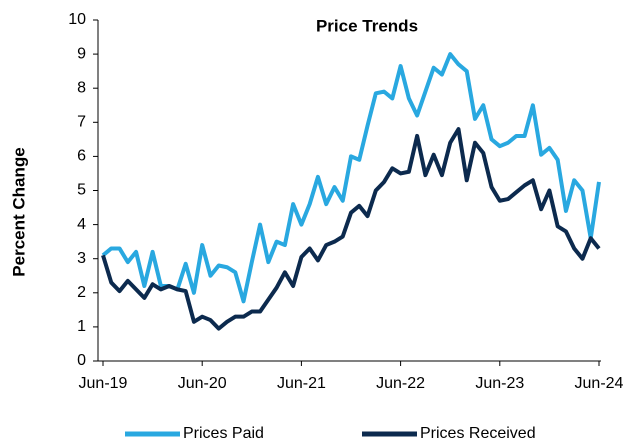 The height and width of the screenshot is (446, 634). Describe the element at coordinates (599, 383) in the screenshot. I see `x-tick-label: Jun-24` at that location.